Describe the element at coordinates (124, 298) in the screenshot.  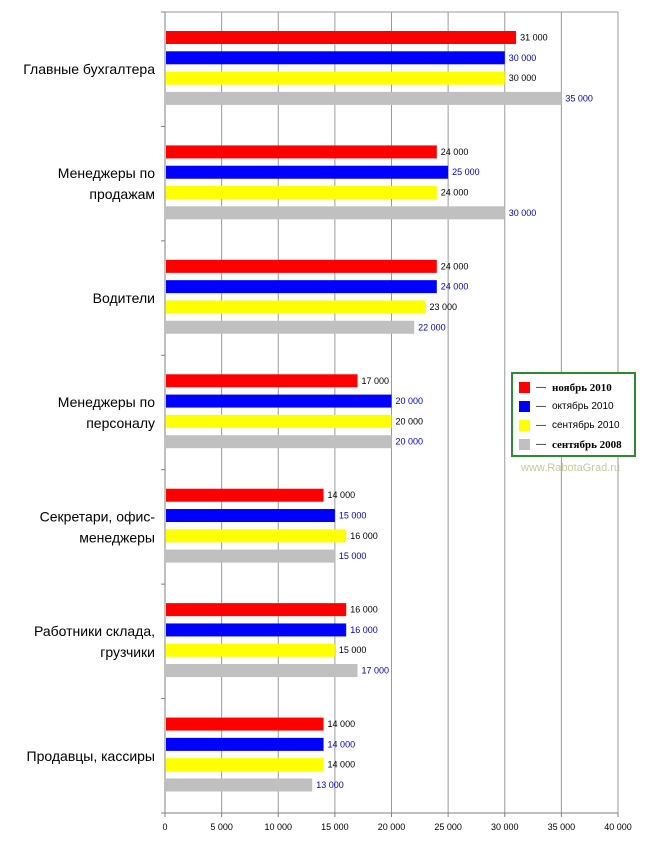
I see `category-label: Водители` at that location.